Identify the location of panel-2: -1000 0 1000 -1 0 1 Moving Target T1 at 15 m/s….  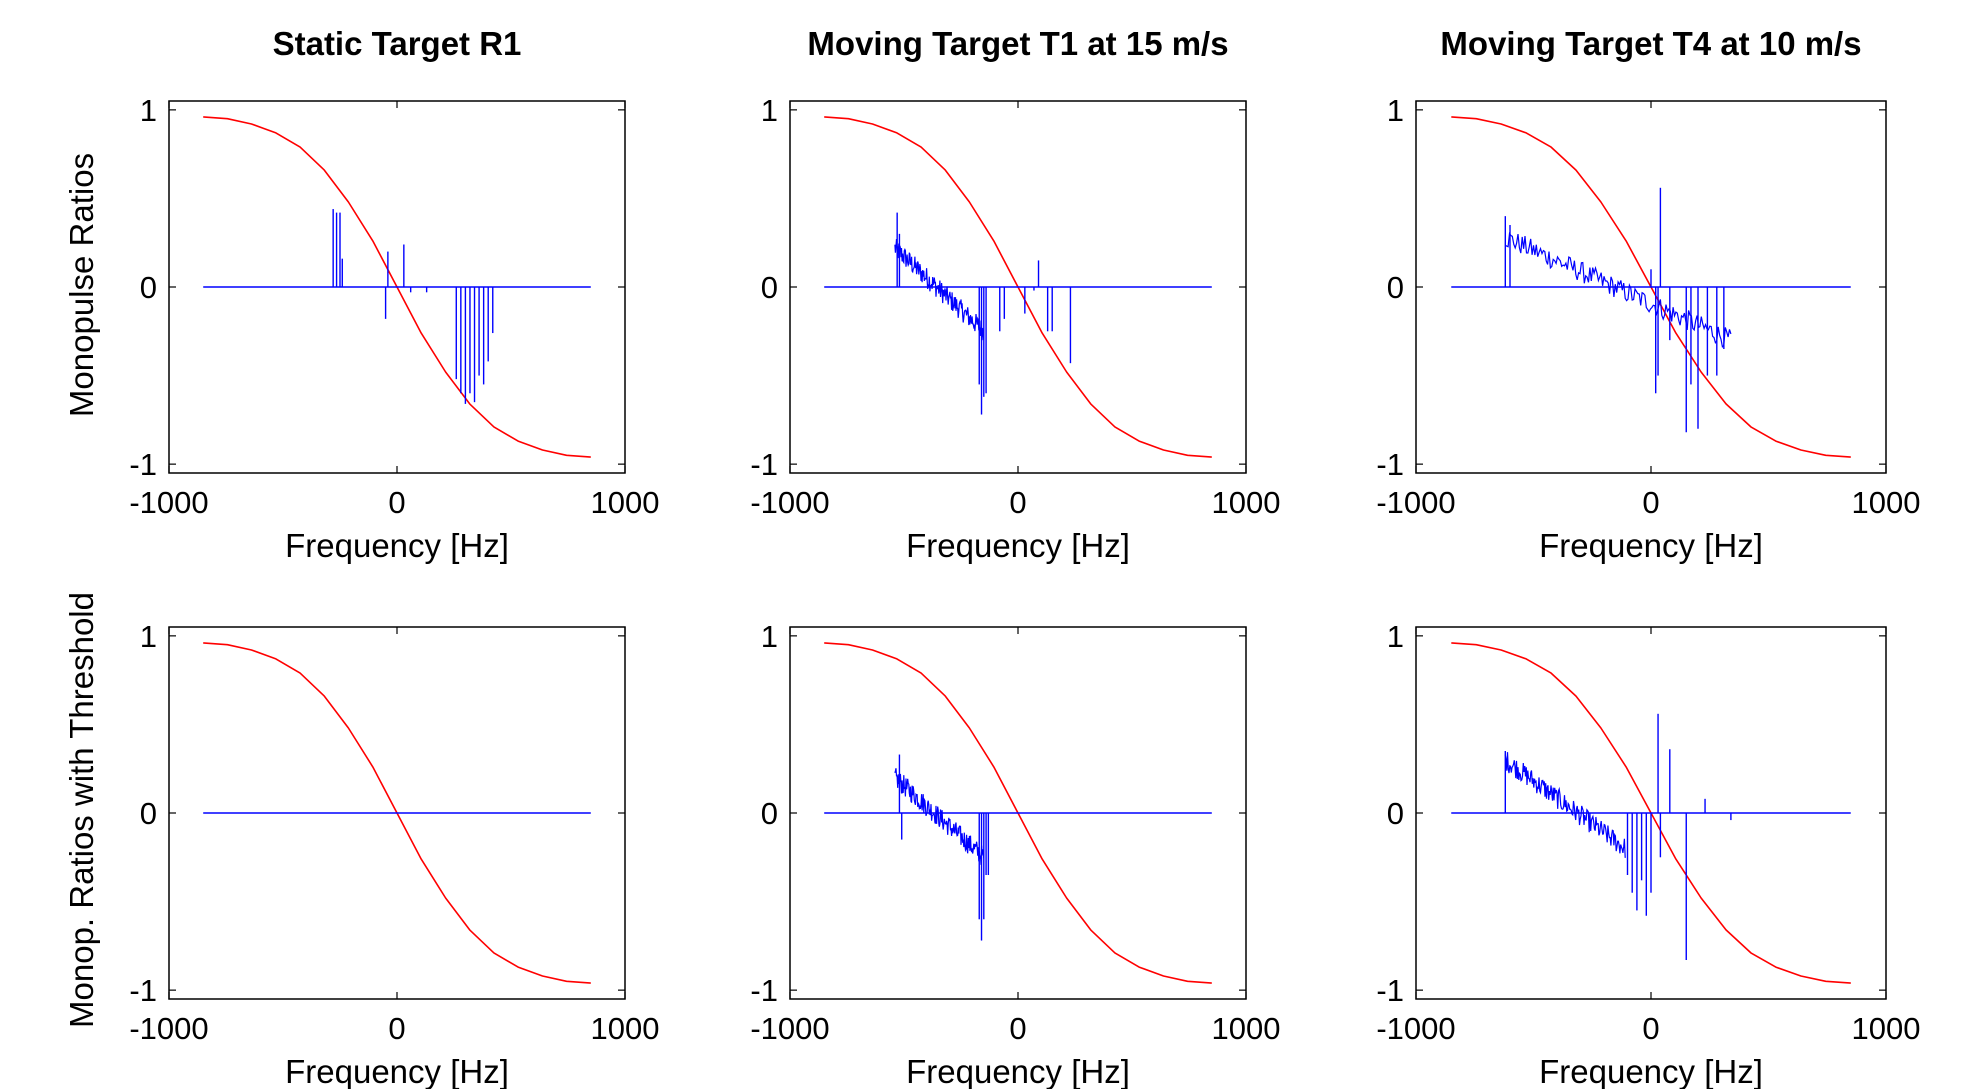
(1015, 294).